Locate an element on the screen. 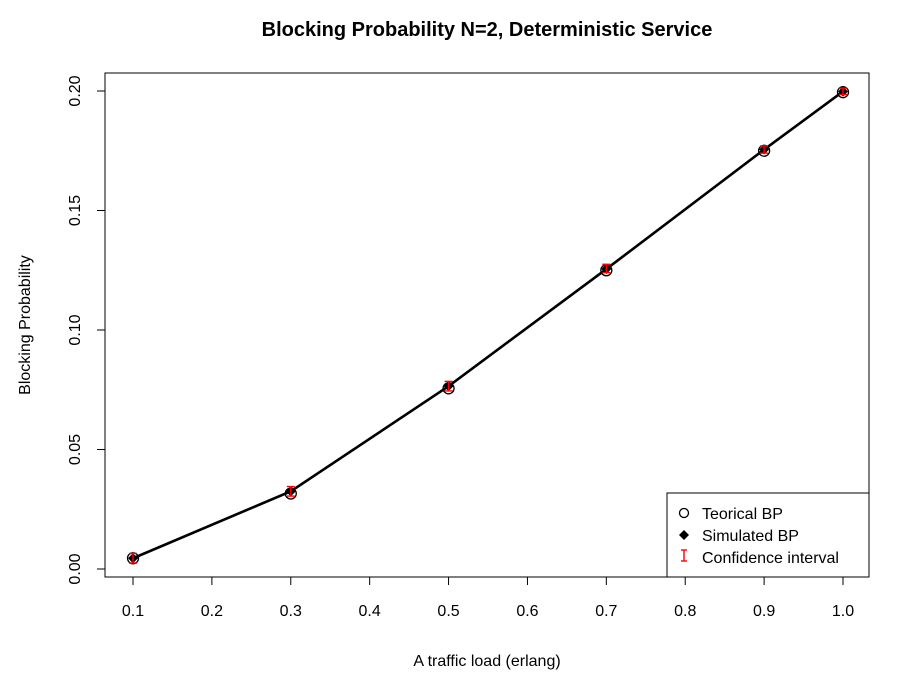 Image resolution: width=908 pixels, height=688 pixels. legend-error-bar-marker is located at coordinates (684, 555).